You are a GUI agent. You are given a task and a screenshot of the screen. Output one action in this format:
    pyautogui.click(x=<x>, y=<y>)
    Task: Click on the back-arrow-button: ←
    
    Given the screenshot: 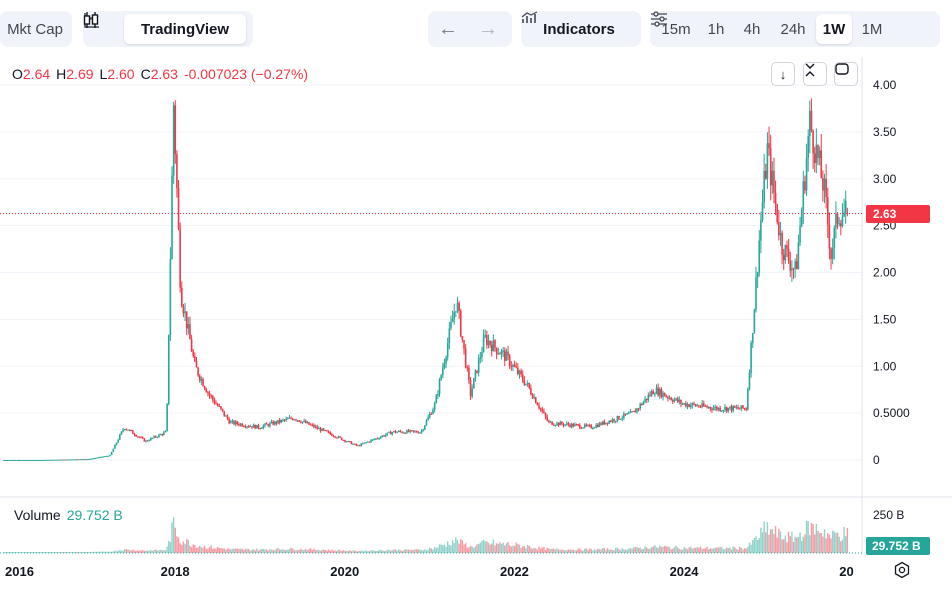 What is the action you would take?
    pyautogui.click(x=448, y=29)
    